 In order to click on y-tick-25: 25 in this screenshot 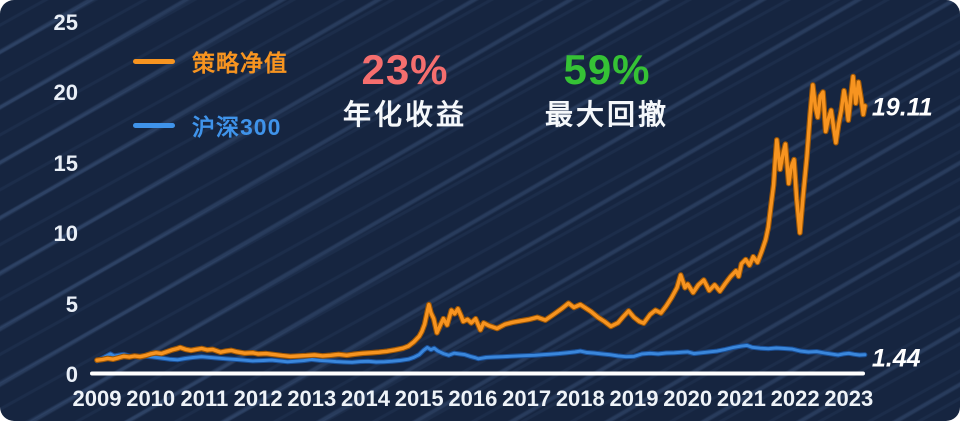, I will do `click(65, 22)`.